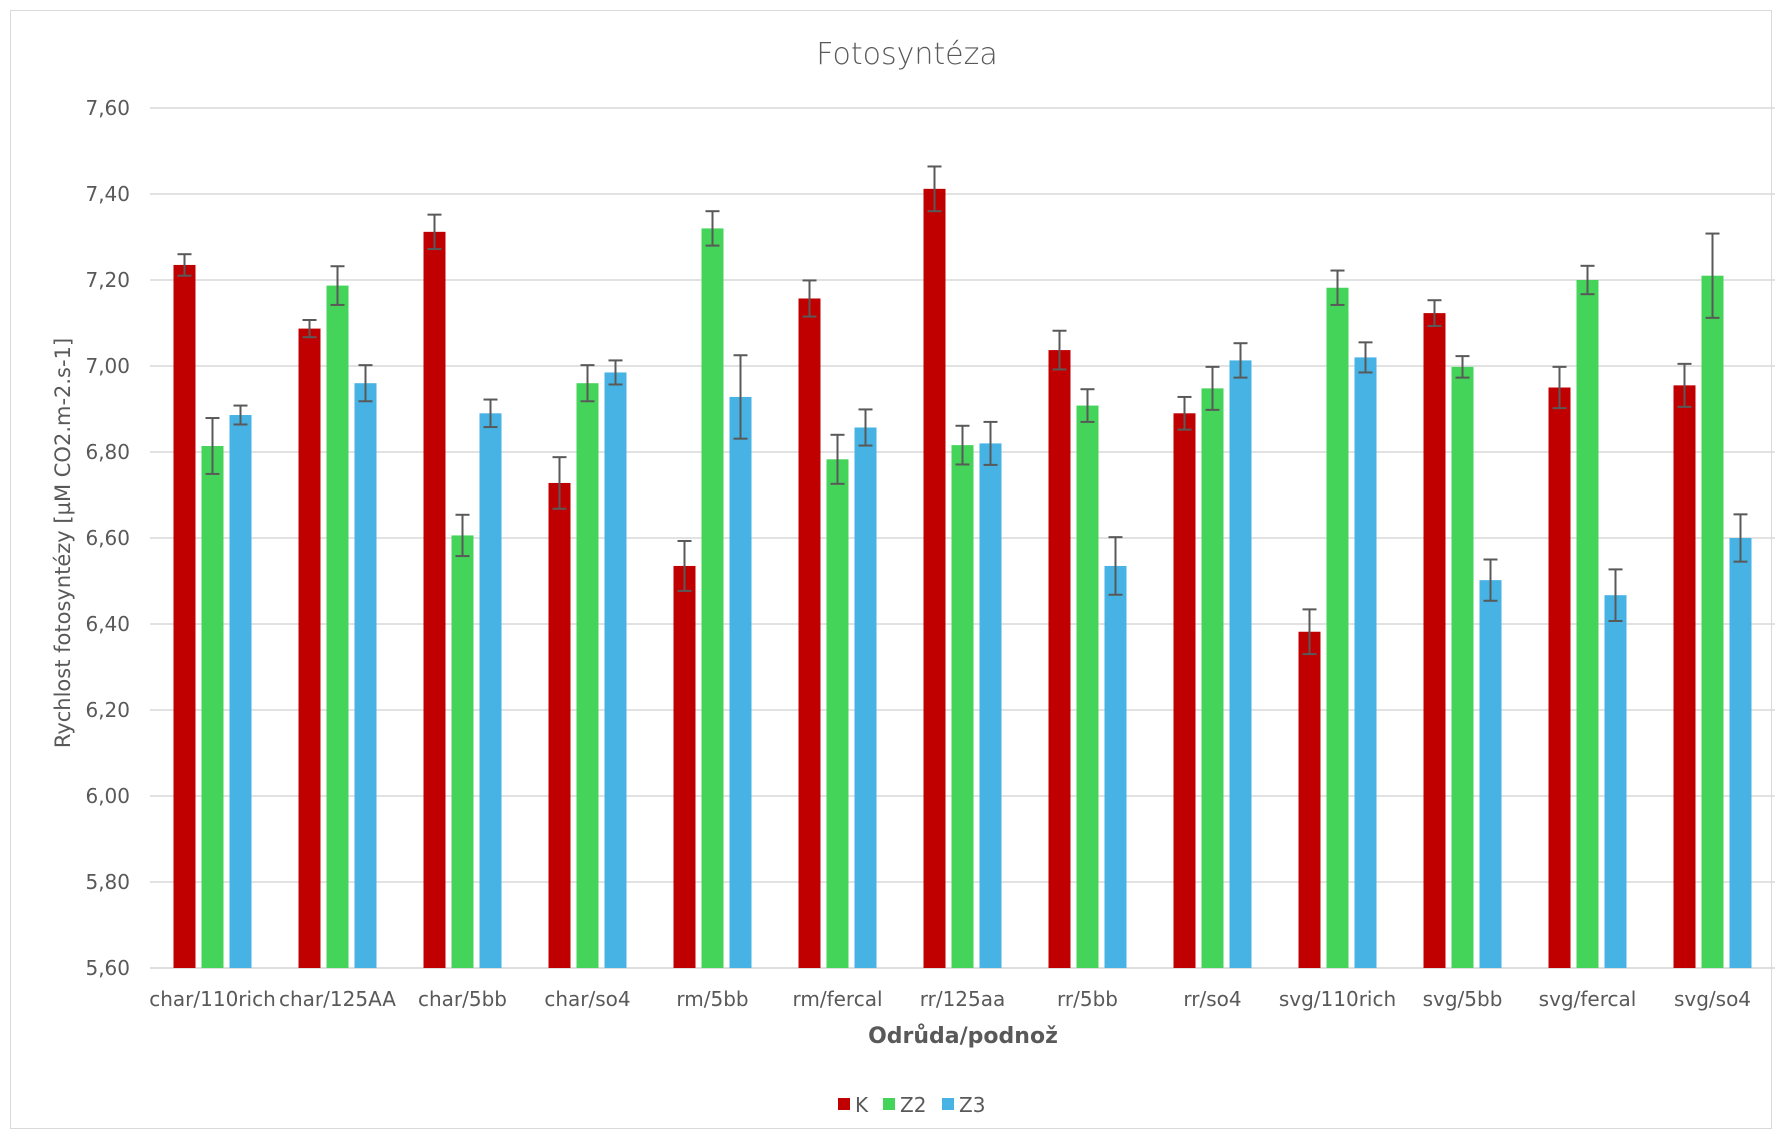  Describe the element at coordinates (107, 624) in the screenshot. I see `y-tick-label: 6,40` at that location.